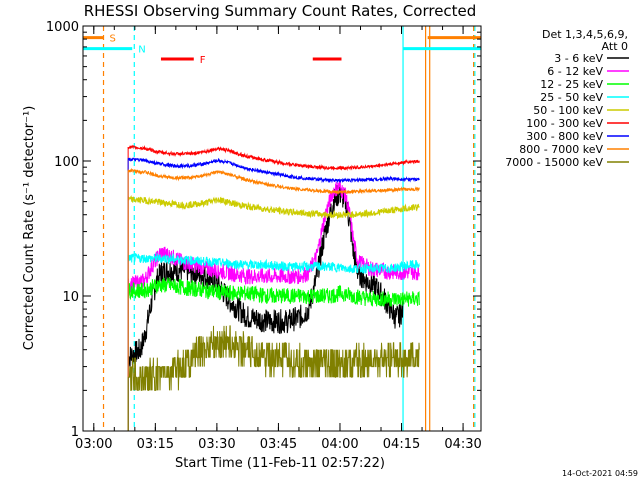 The width and height of the screenshot is (640, 484). What do you see at coordinates (70, 297) in the screenshot?
I see `y-tick-label-1: 10` at bounding box center [70, 297].